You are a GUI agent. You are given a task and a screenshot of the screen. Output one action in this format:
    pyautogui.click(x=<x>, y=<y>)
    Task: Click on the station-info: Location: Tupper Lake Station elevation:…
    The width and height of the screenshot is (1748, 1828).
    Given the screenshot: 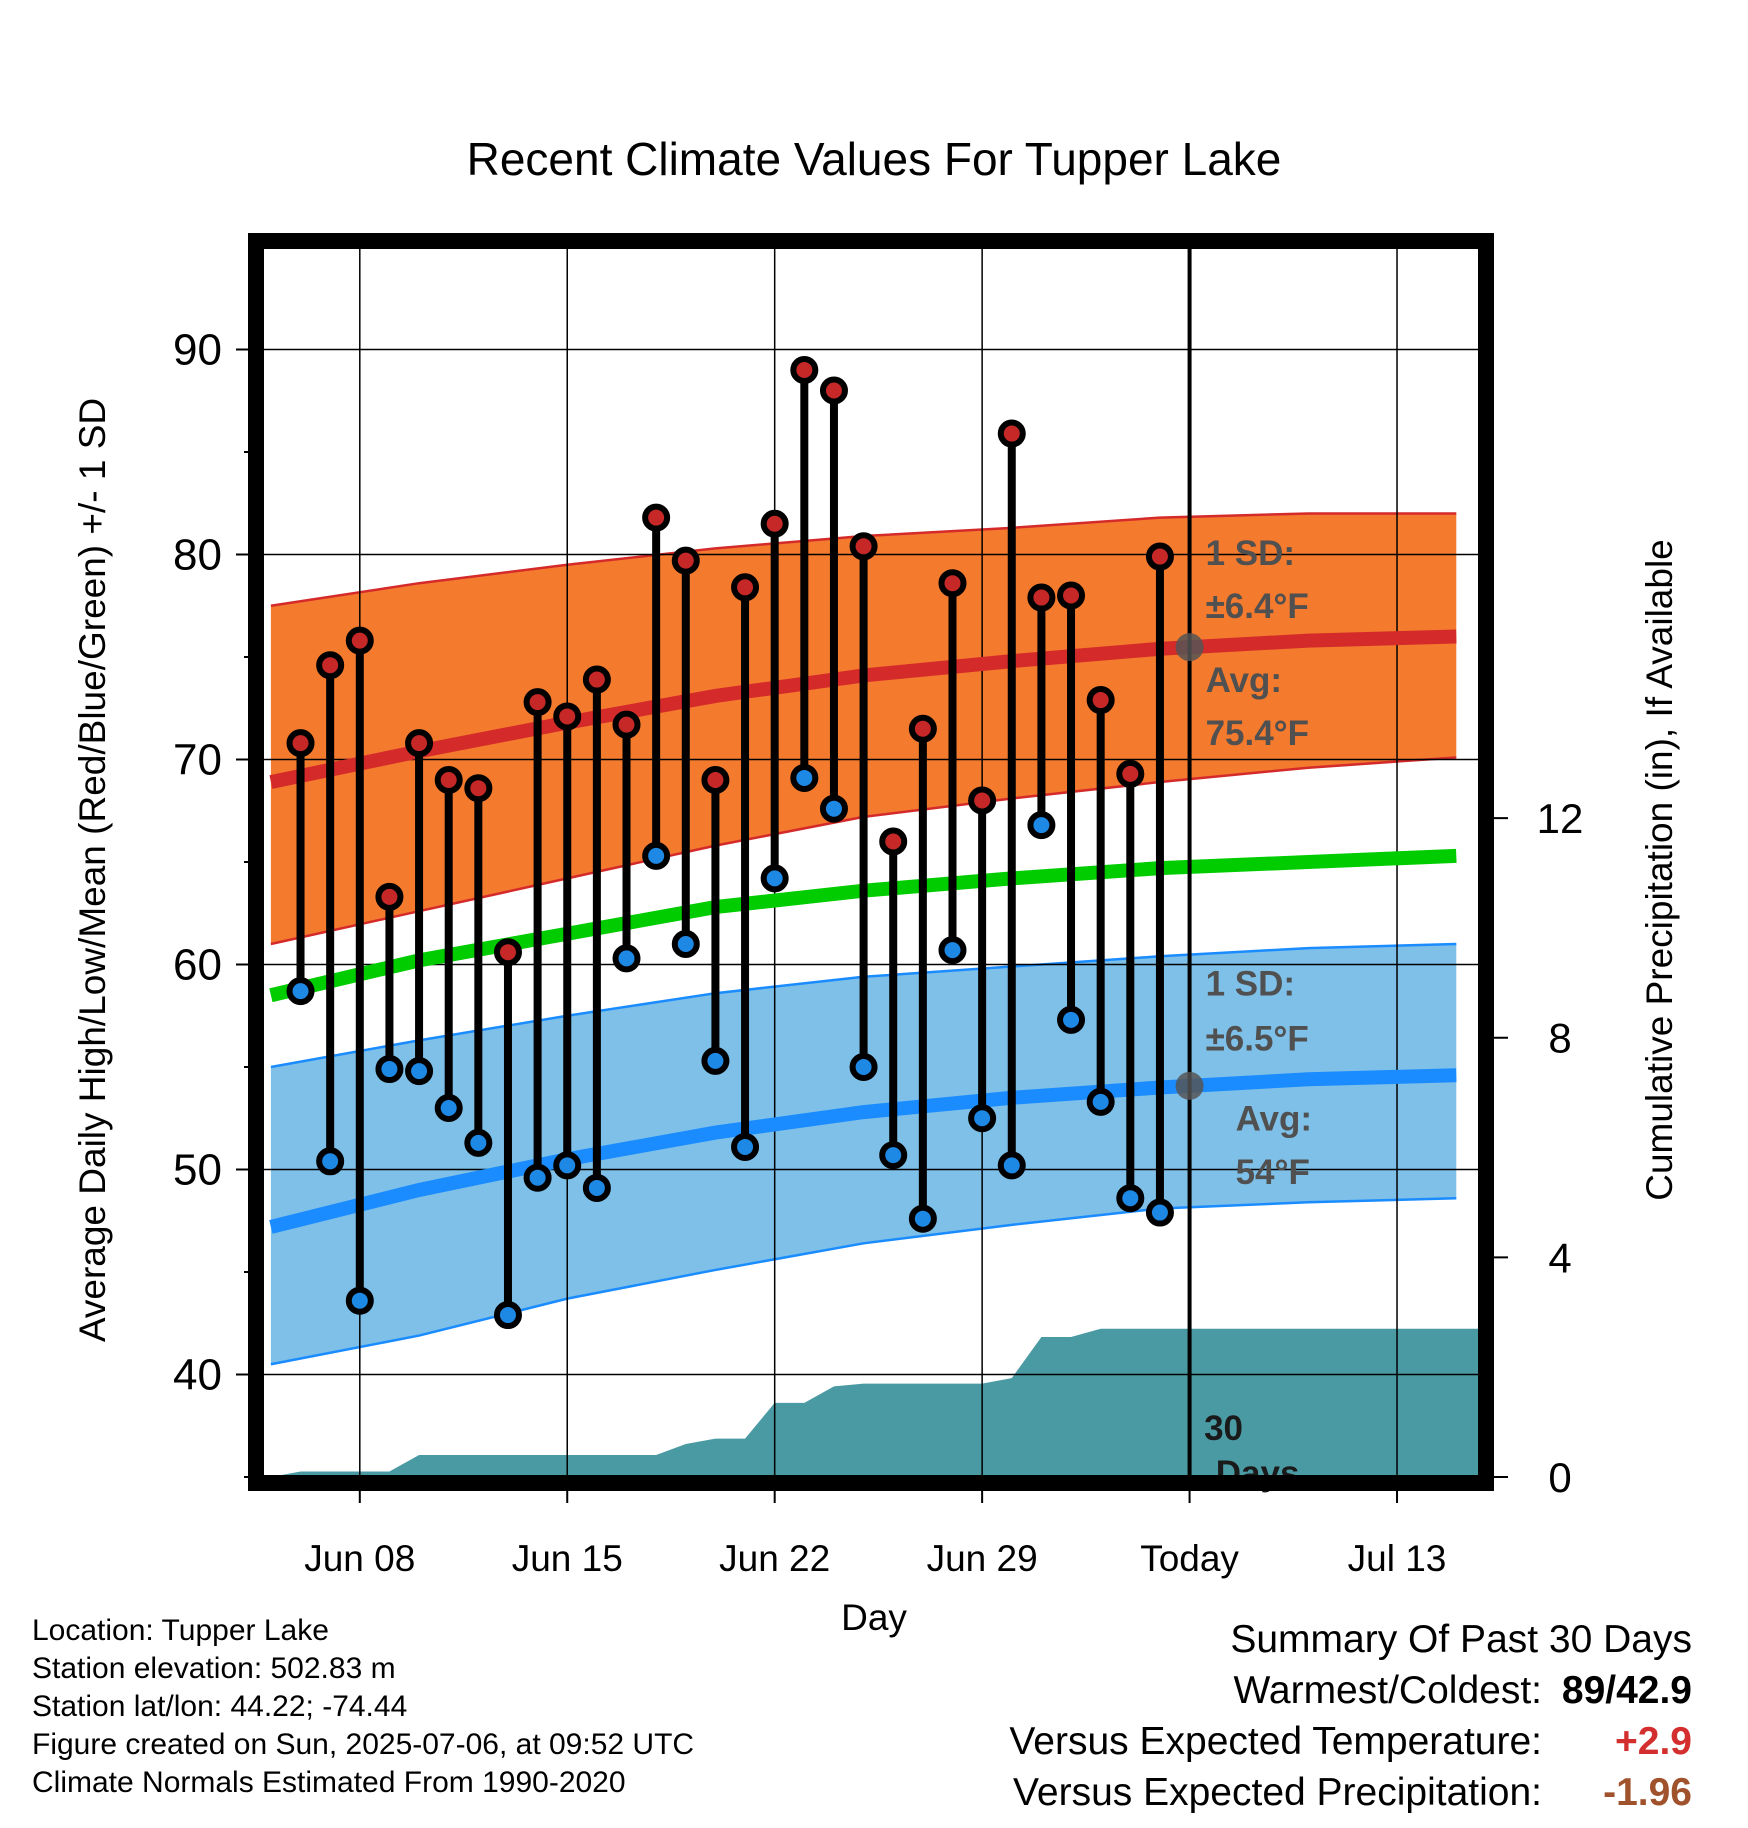 What is the action you would take?
    pyautogui.click(x=363, y=1707)
    